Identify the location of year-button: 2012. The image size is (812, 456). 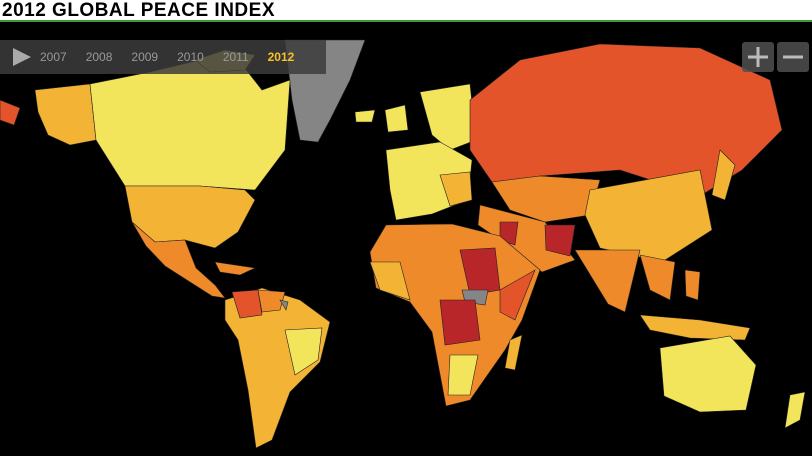
(281, 57).